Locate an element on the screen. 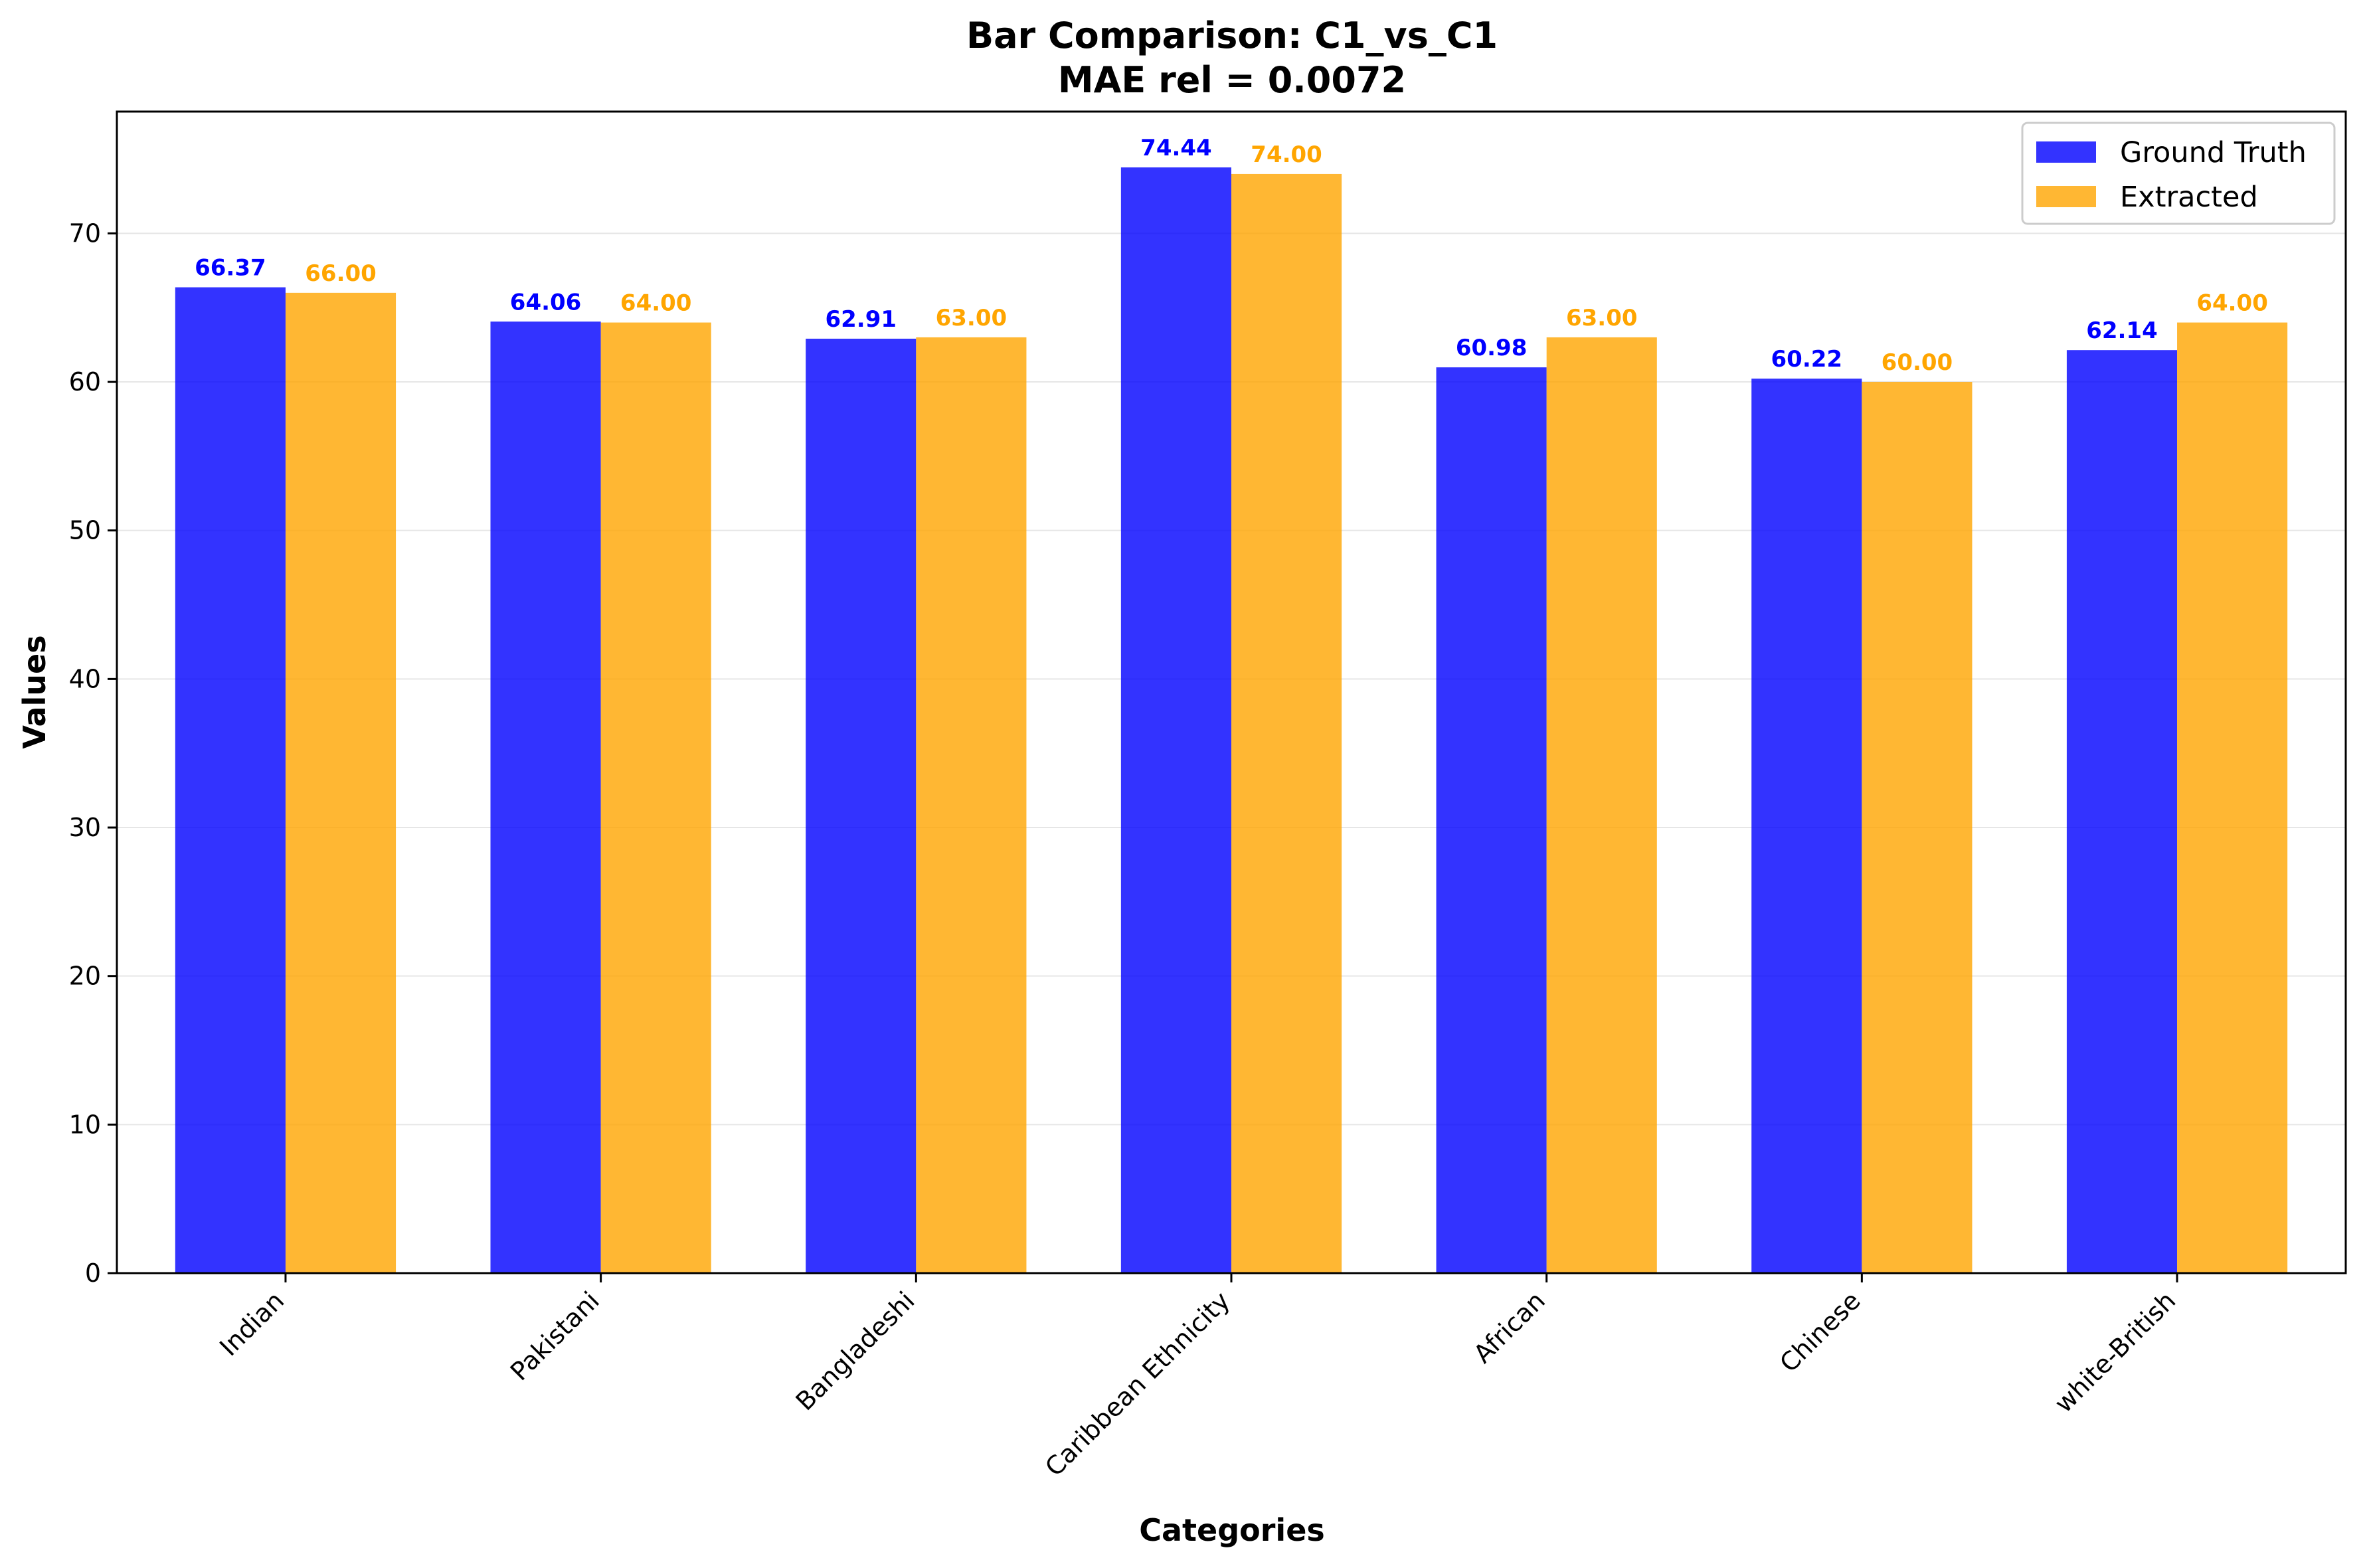 This screenshot has height=1568, width=2367. bar-extracted-caribbean-ethnicity is located at coordinates (1286, 723).